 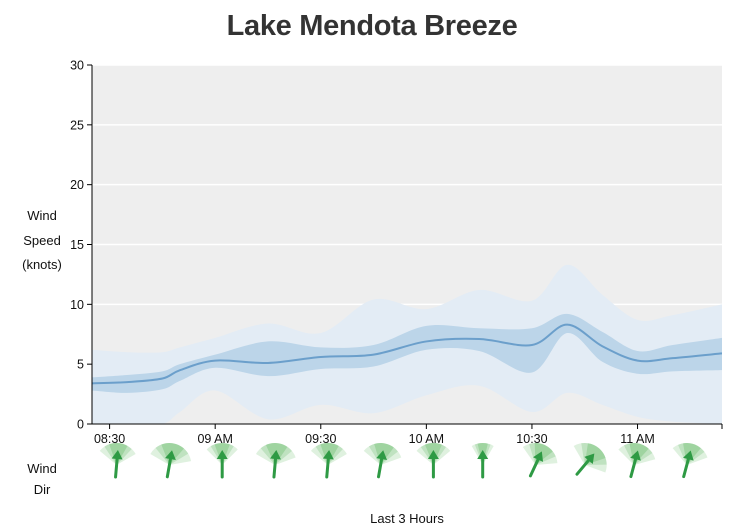 I want to click on x-tick-label: 09:30, so click(x=320, y=439).